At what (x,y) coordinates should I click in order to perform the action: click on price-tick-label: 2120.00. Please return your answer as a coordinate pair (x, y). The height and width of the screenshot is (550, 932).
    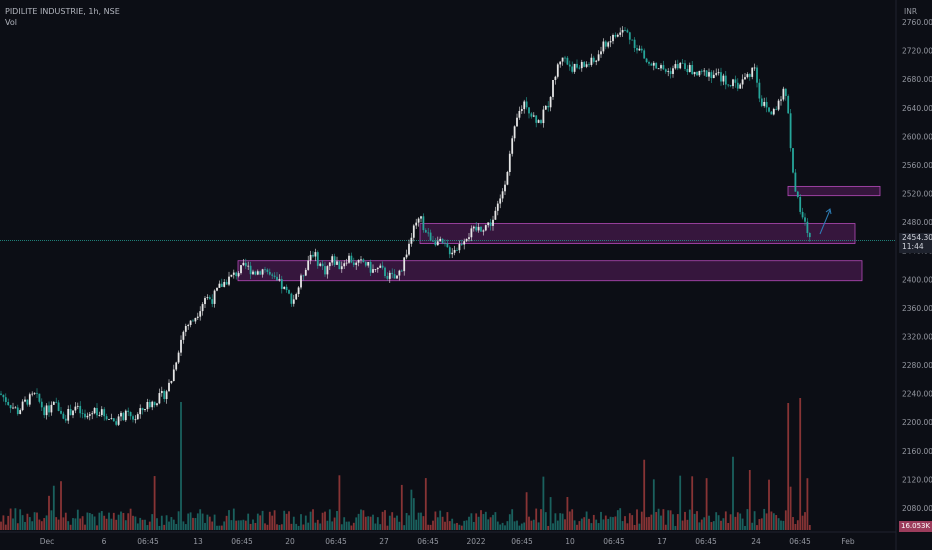
    Looking at the image, I should click on (917, 479).